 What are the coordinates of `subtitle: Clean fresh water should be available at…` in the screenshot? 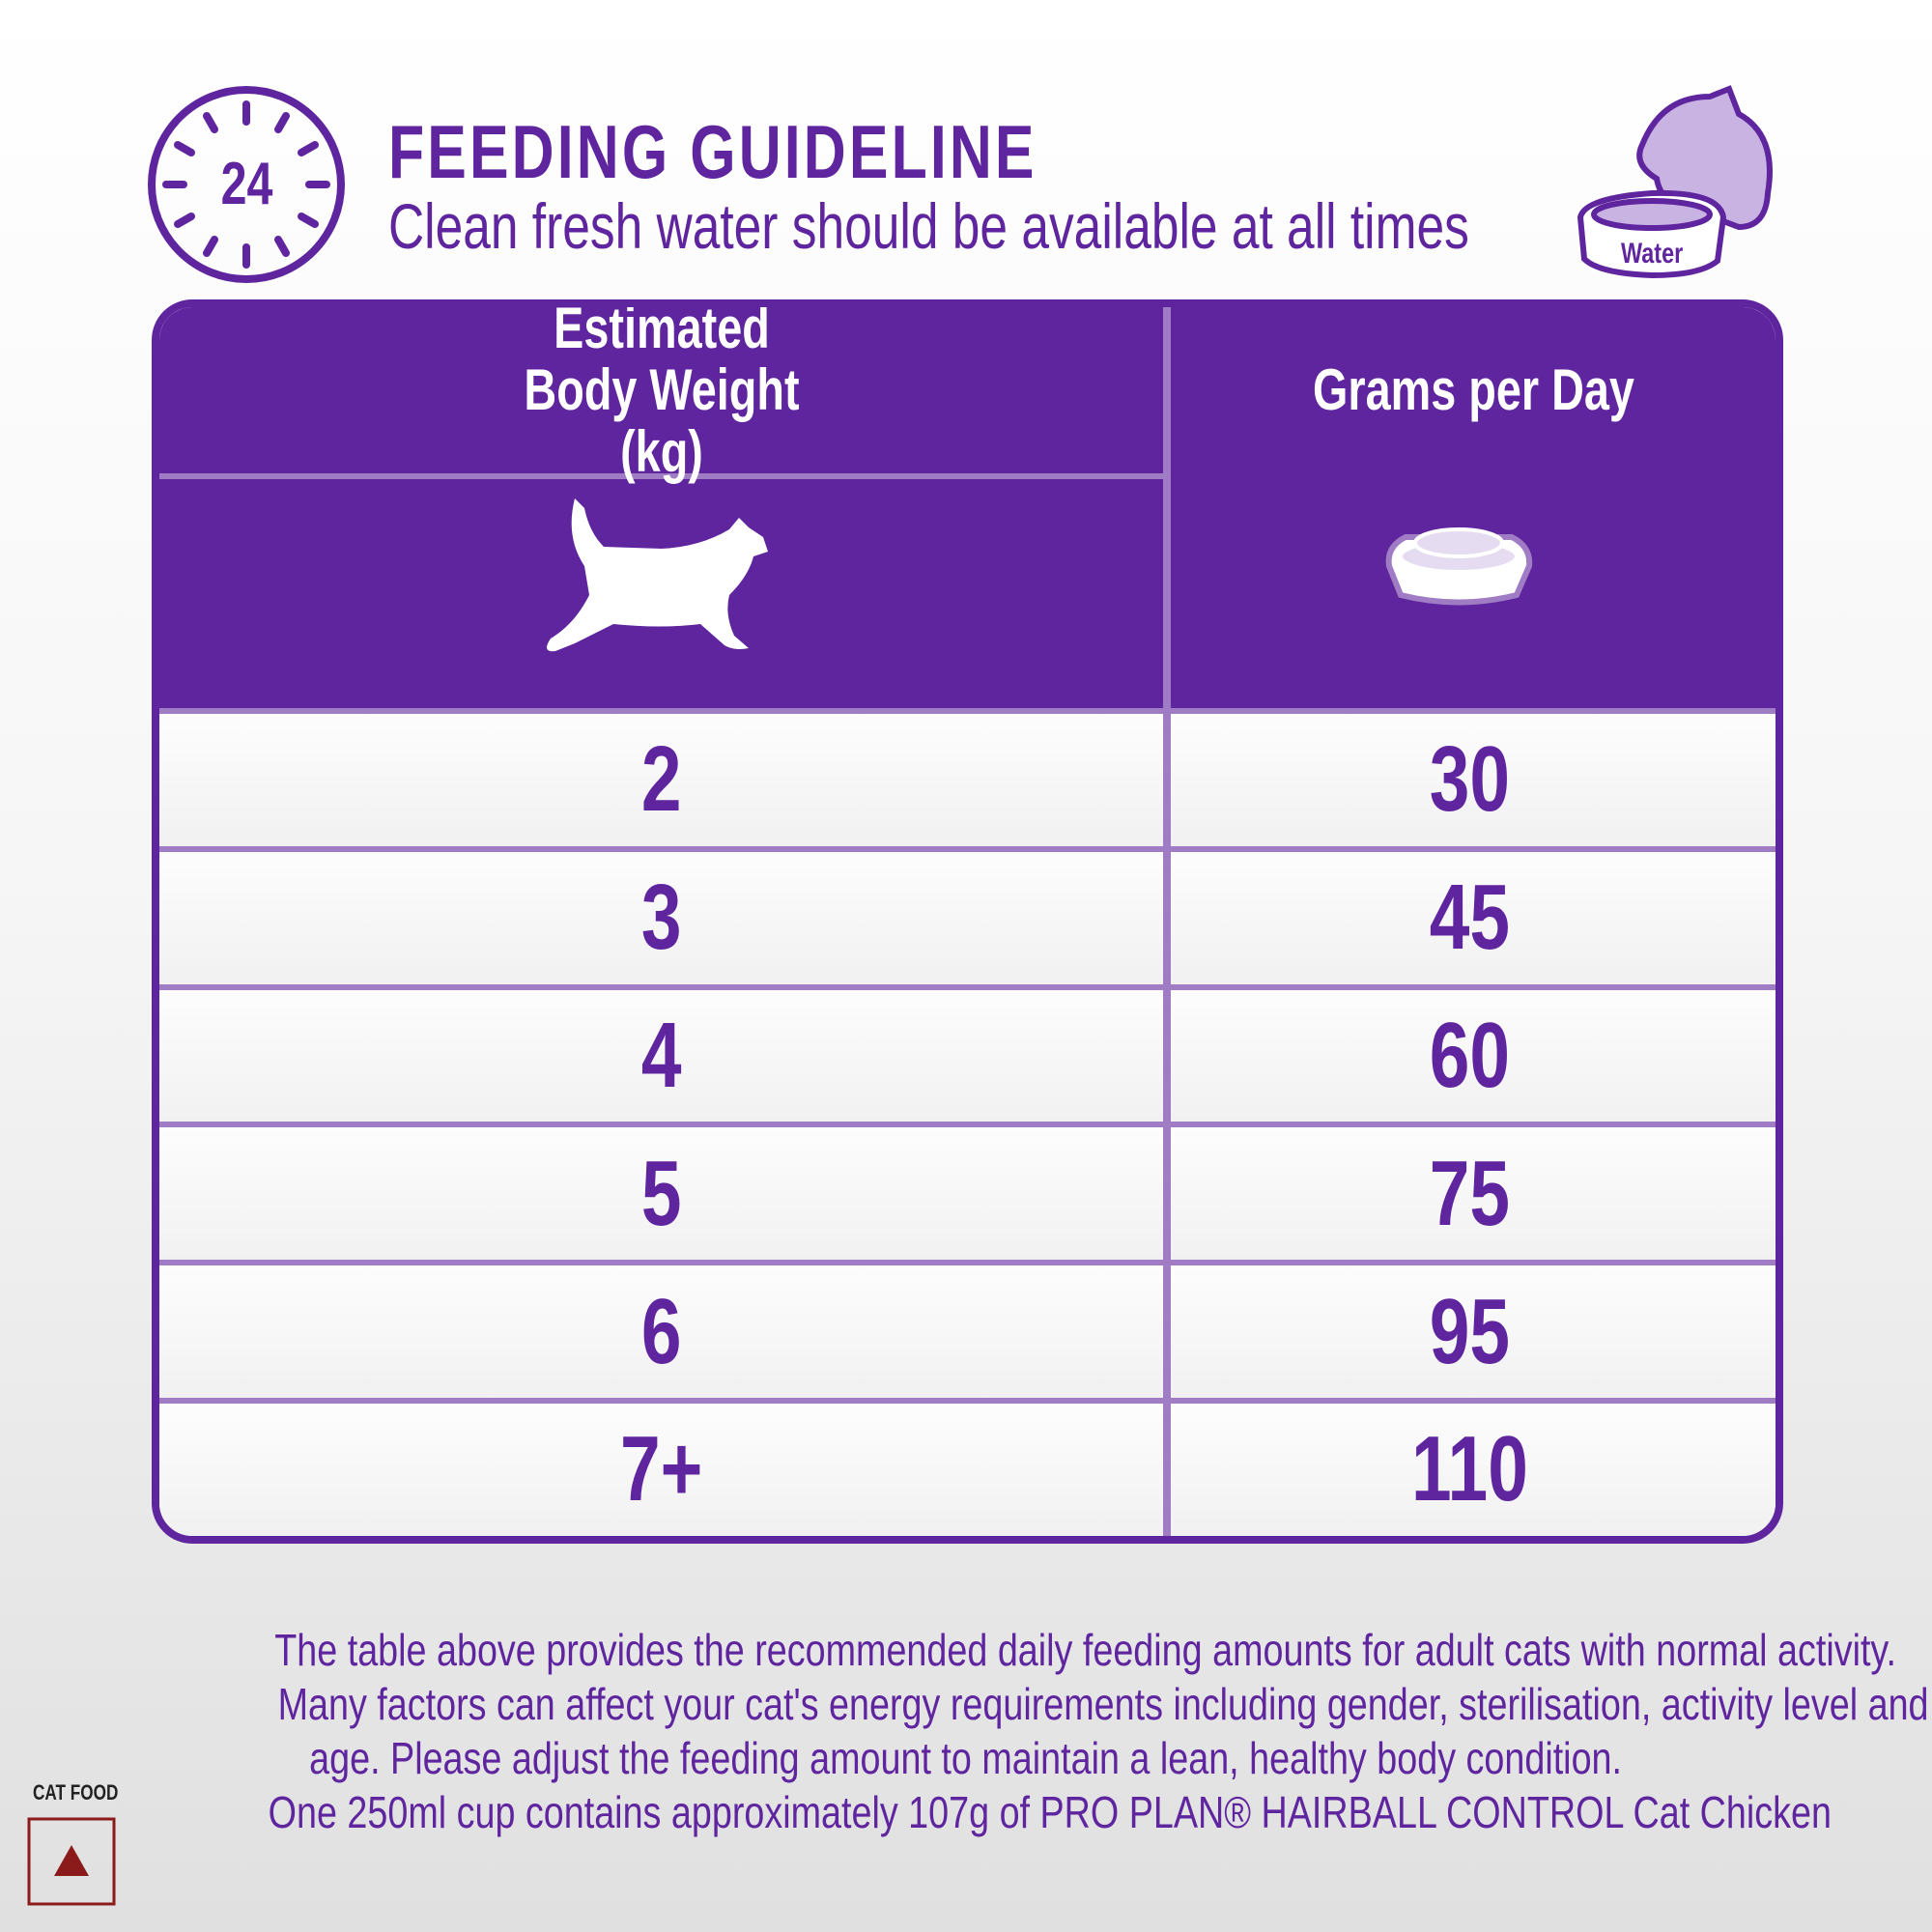 It's located at (1081, 226).